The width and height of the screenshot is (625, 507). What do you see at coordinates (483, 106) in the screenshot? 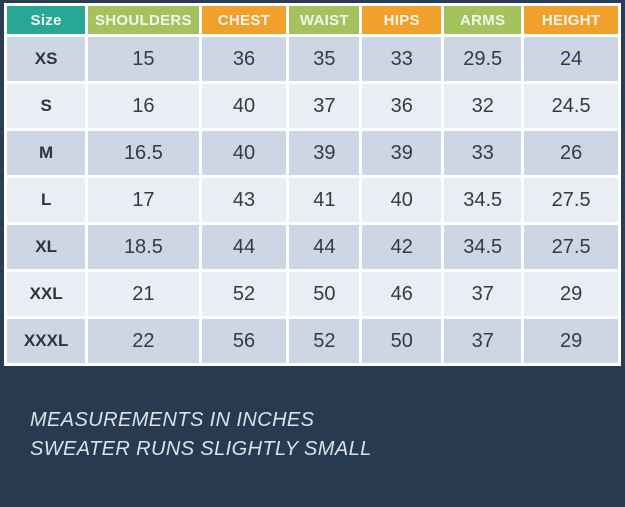
I see `arms-value: 32` at bounding box center [483, 106].